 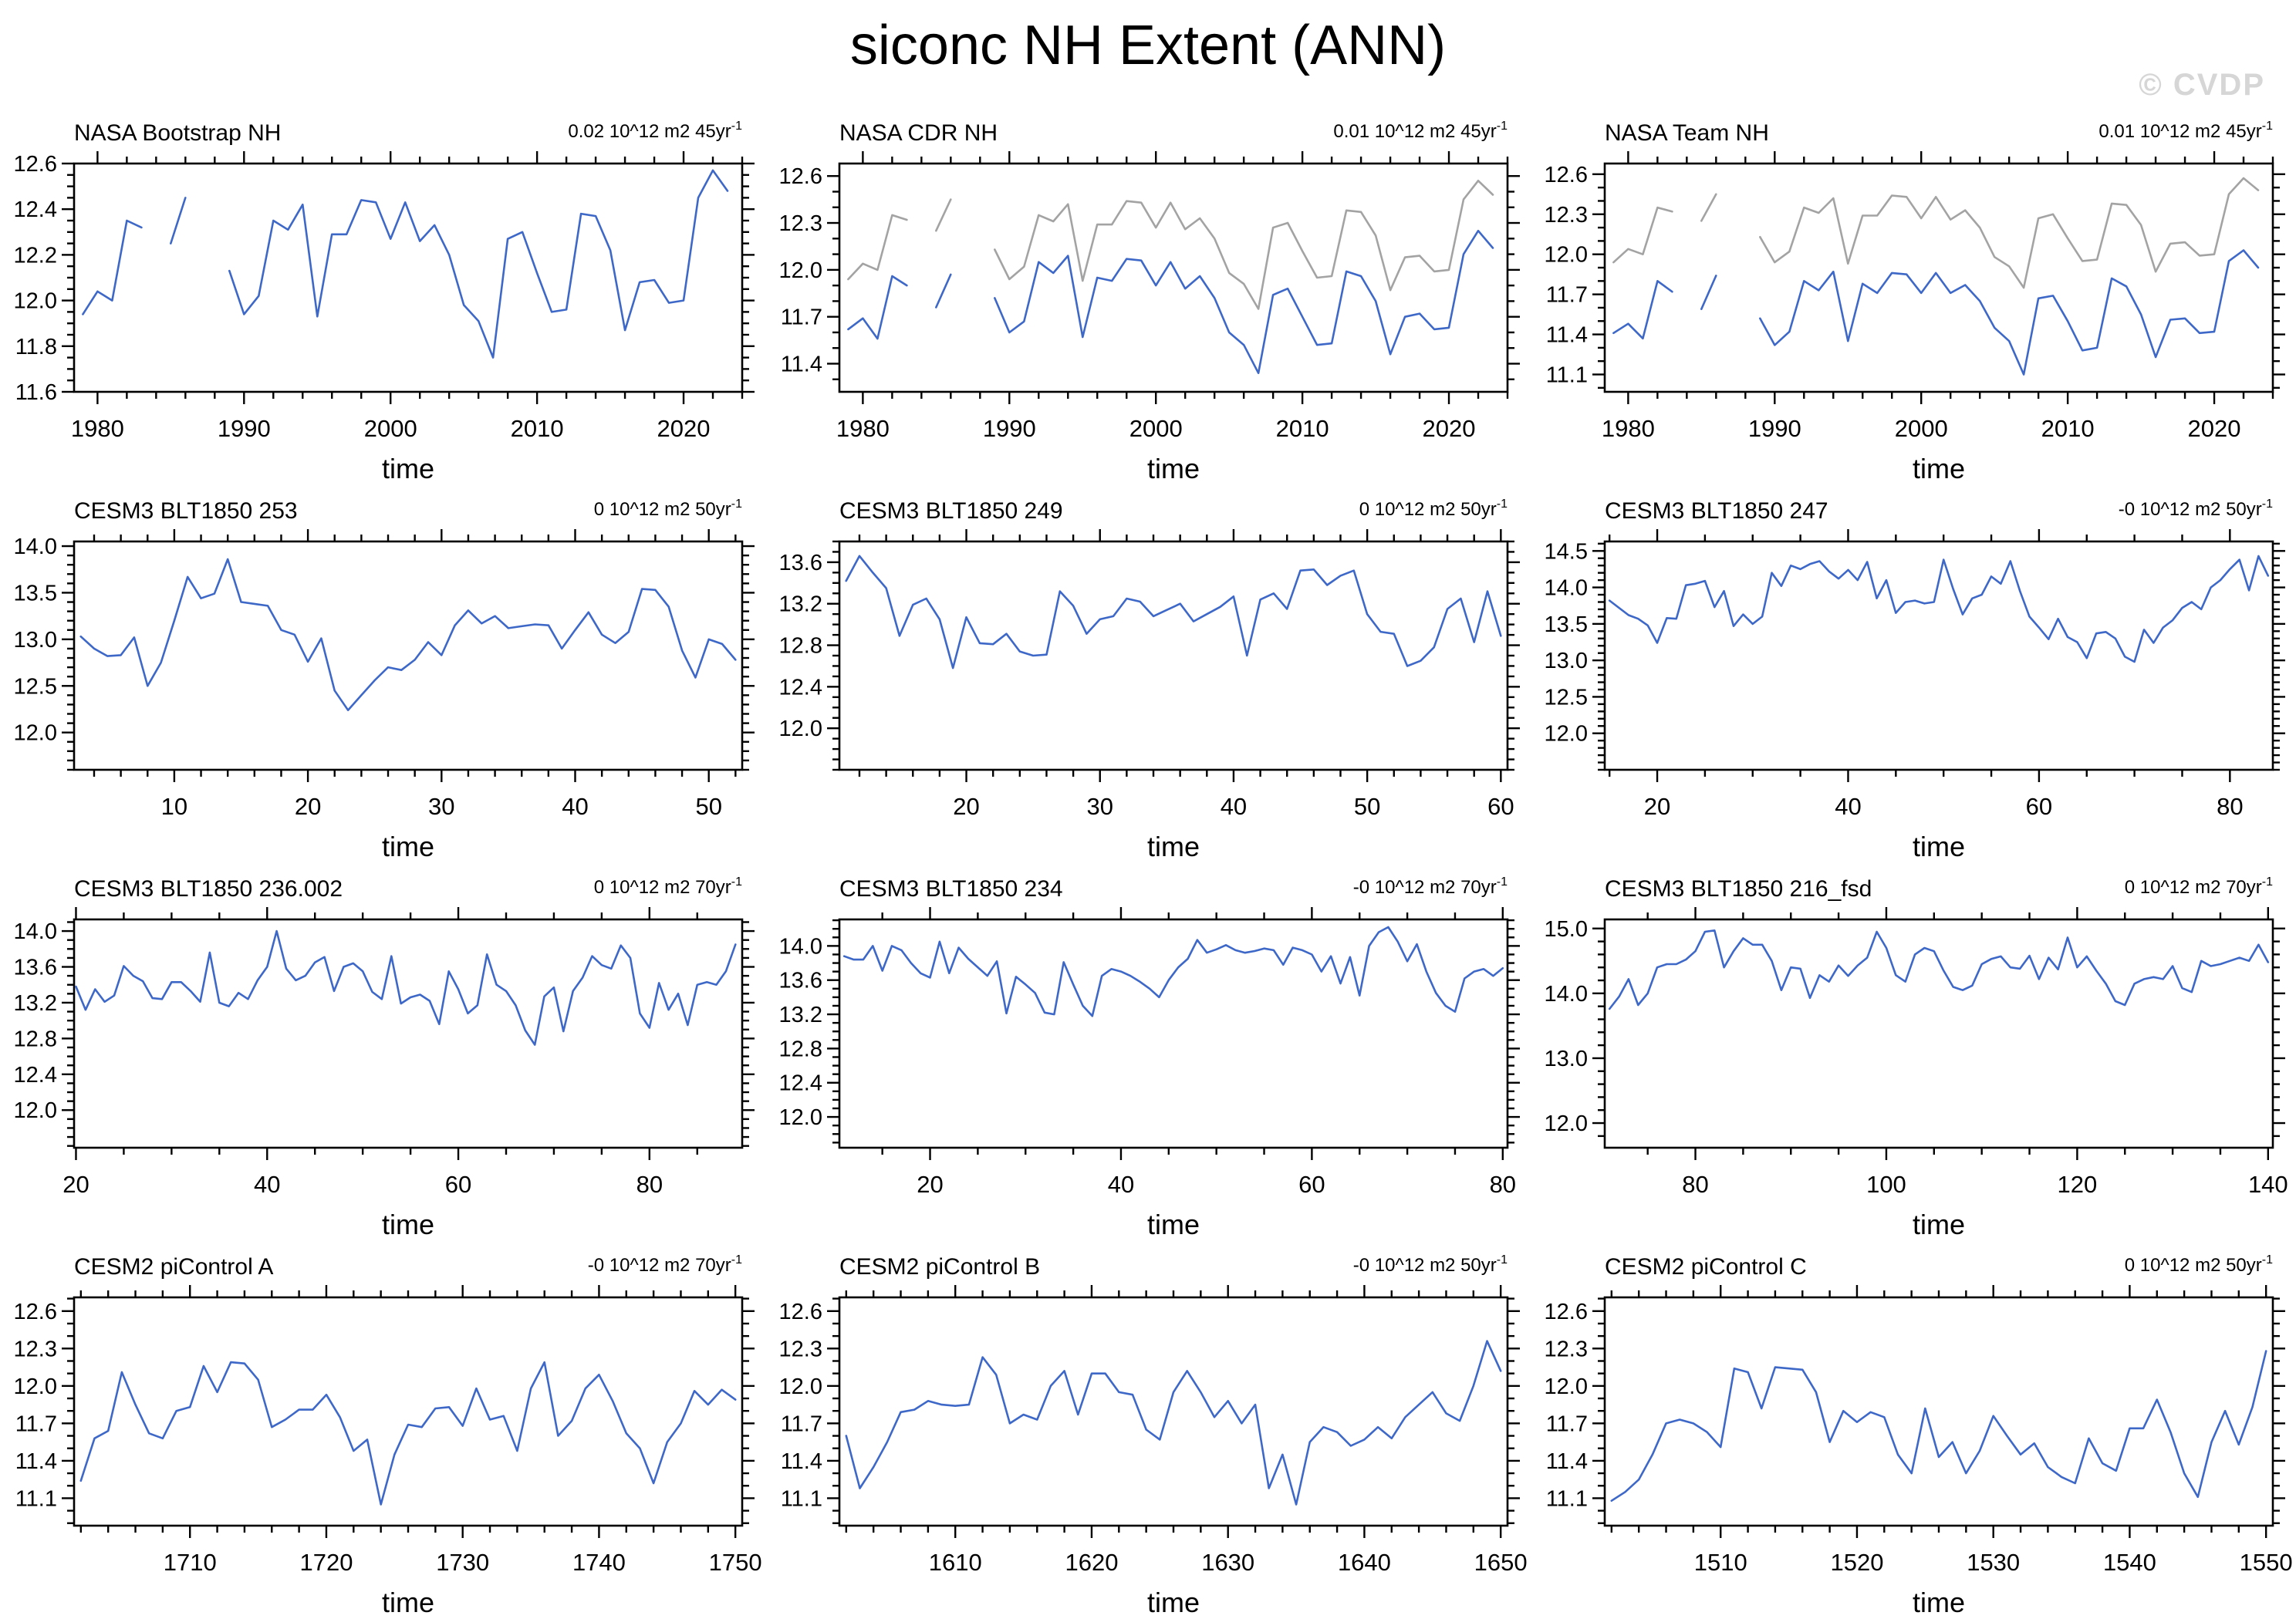 What do you see at coordinates (2068, 429) in the screenshot?
I see `svg-text: 2010` at bounding box center [2068, 429].